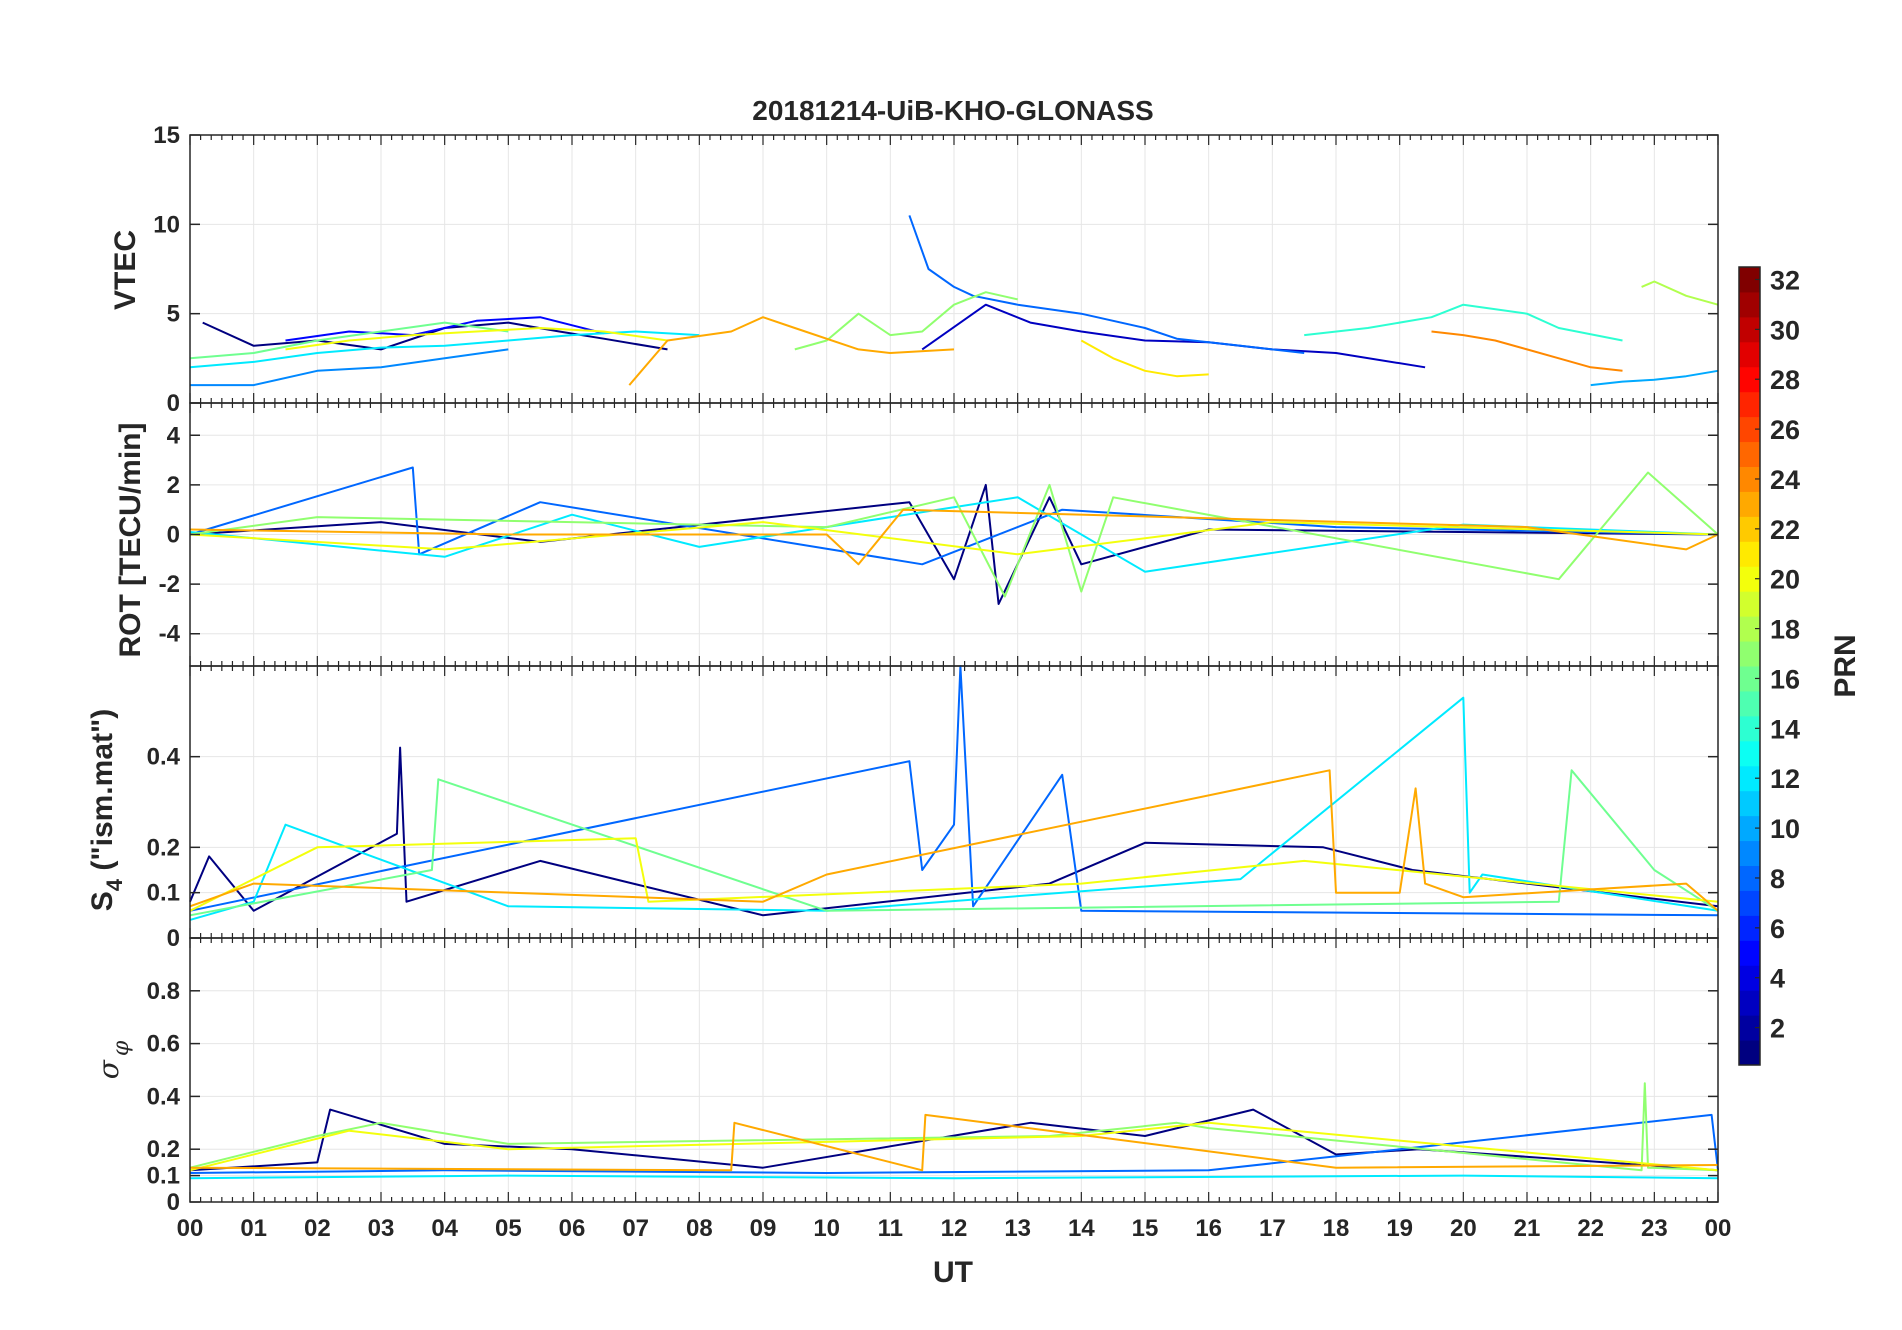  What do you see at coordinates (1527, 1228) in the screenshot?
I see `x-tick-label: 21` at bounding box center [1527, 1228].